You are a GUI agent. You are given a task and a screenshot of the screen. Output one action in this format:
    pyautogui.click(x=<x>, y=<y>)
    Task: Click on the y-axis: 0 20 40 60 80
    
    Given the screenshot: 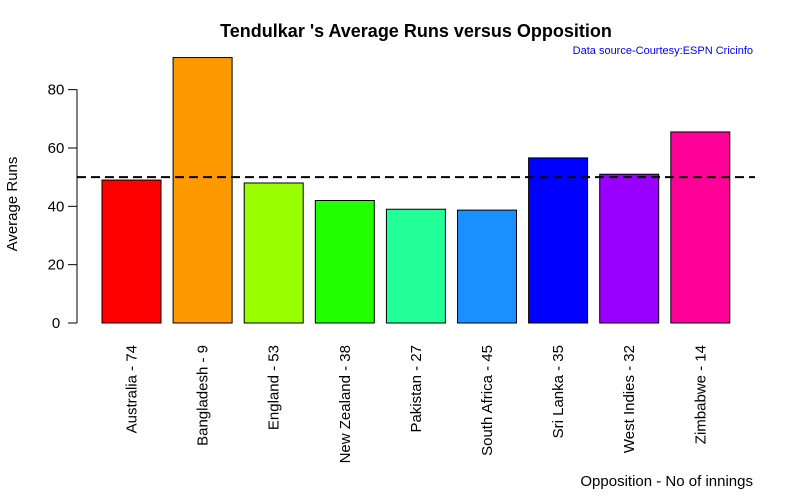 What is the action you would take?
    pyautogui.click(x=63, y=207)
    